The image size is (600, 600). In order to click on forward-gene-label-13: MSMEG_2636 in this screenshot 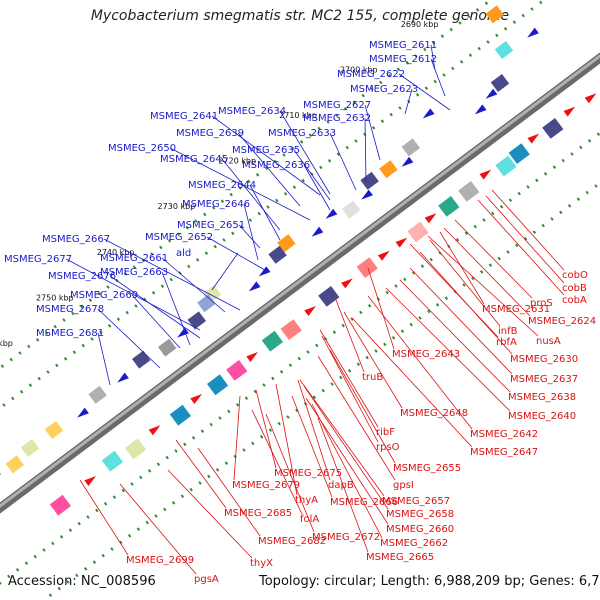, I will do `click(276, 165)`.